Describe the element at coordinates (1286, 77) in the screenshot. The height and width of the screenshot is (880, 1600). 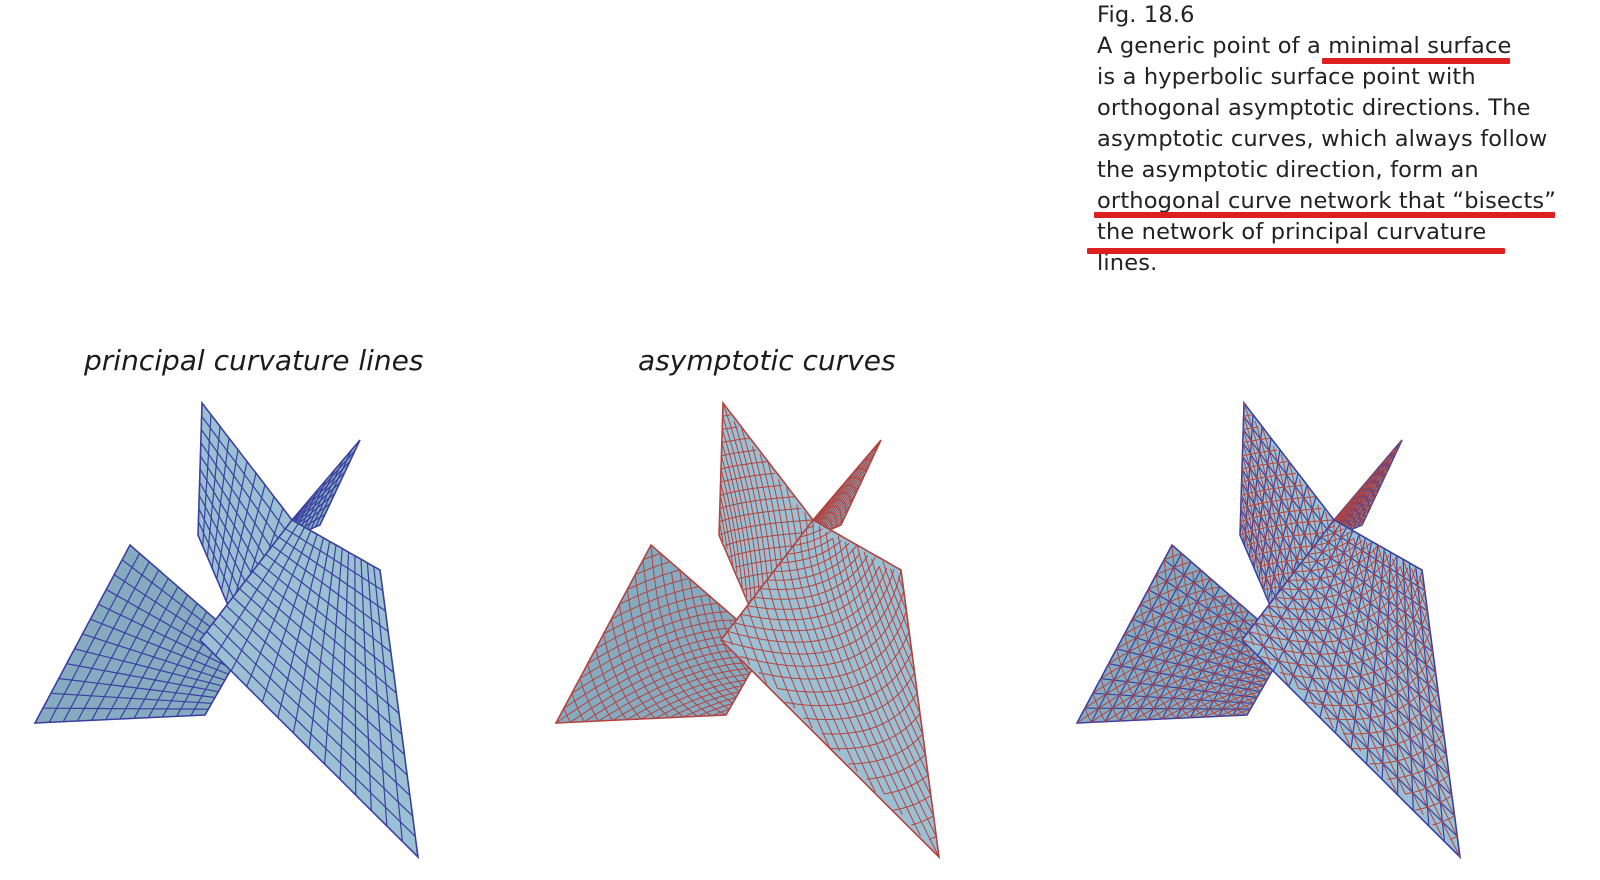
I see `caption-line-2: is a hyperbolic surface point with` at that location.